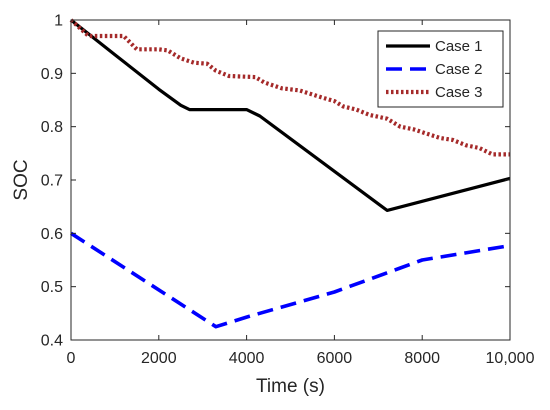 The width and height of the screenshot is (550, 410). Describe the element at coordinates (21, 179) in the screenshot. I see `y-axis-label: SOC` at that location.